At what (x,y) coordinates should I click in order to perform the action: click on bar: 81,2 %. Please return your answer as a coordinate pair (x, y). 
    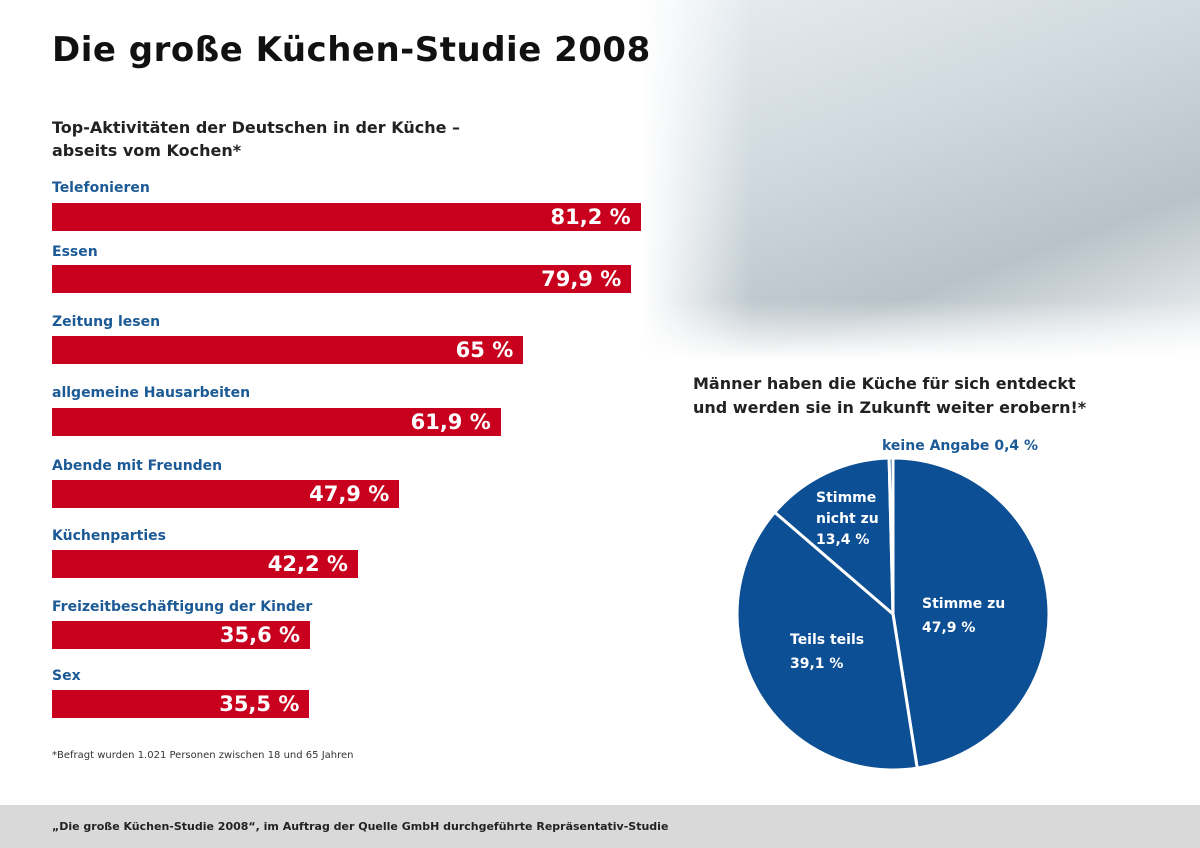
    Looking at the image, I should click on (346, 217).